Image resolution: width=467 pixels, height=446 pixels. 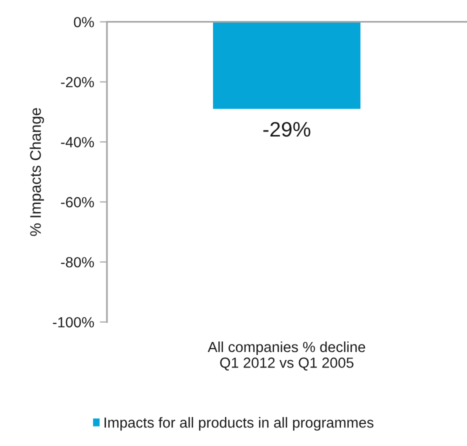 I want to click on x-tick-label: All companies % decline Q1 2012 vs Q1 2005, so click(x=287, y=355).